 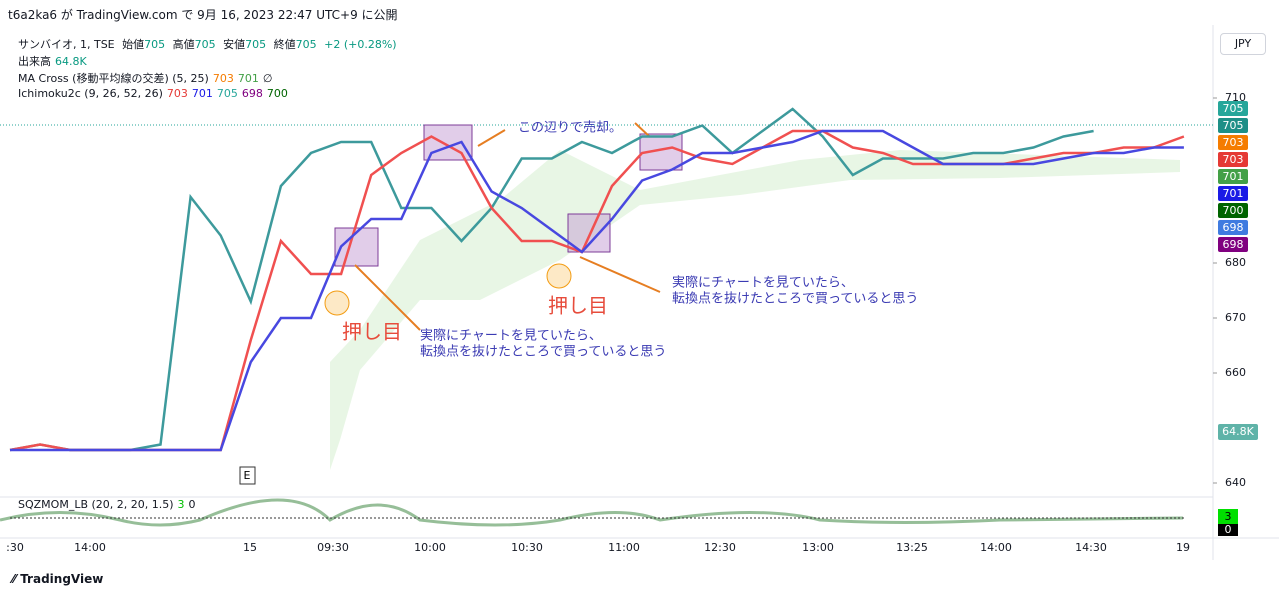 I want to click on currency-button: JPY, so click(x=1243, y=44).